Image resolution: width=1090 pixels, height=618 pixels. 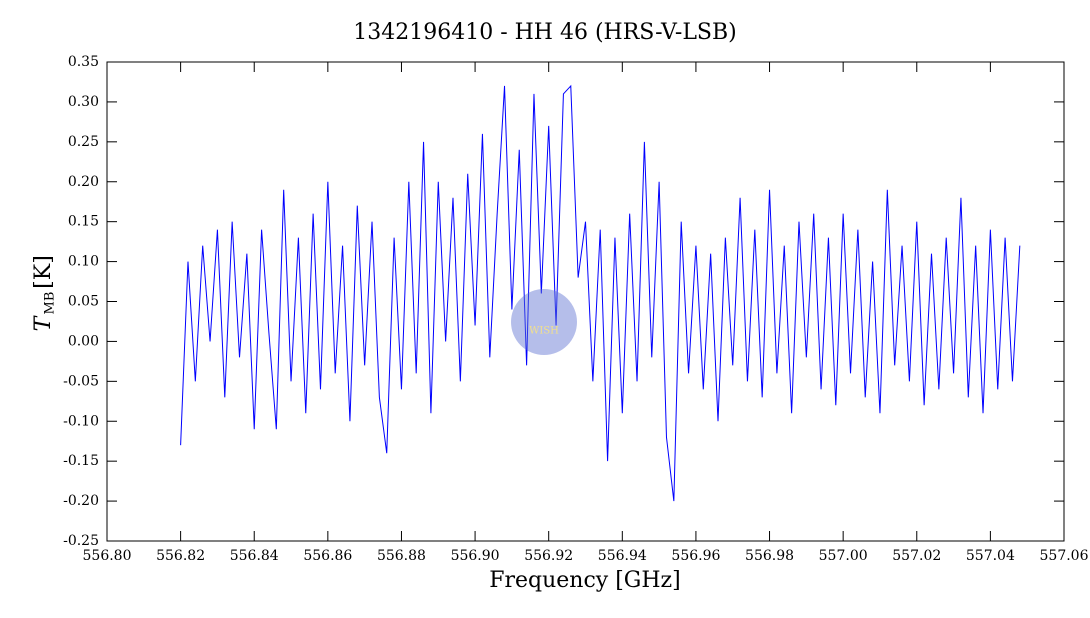 I want to click on y-tick-label: 0.00, so click(x=83, y=341).